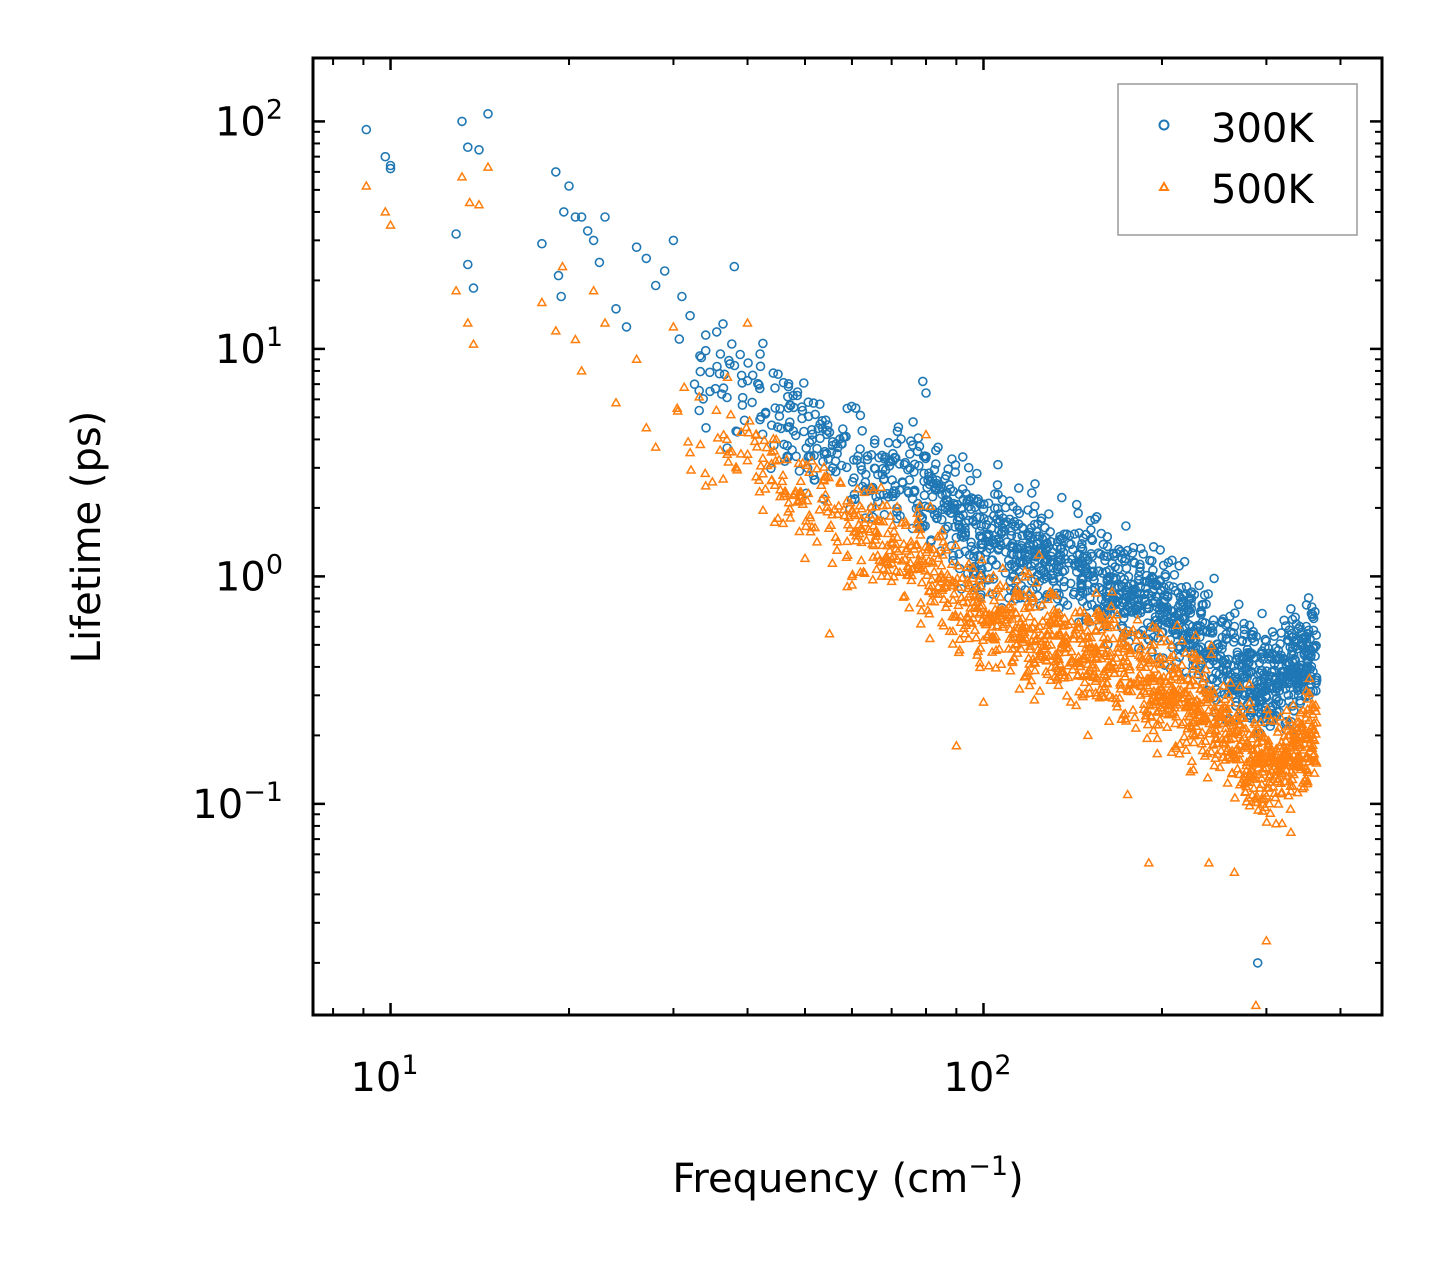 The image size is (1442, 1265). What do you see at coordinates (87, 537) in the screenshot?
I see `y-axis-label: Lifetime (ps)` at bounding box center [87, 537].